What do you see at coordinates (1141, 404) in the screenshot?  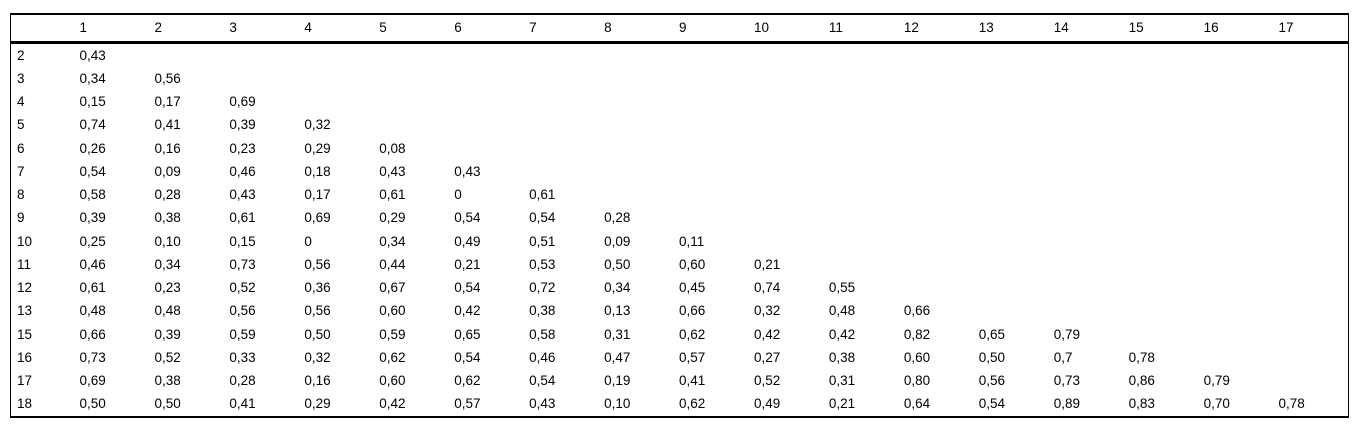 I see `value-cell: 0,83` at bounding box center [1141, 404].